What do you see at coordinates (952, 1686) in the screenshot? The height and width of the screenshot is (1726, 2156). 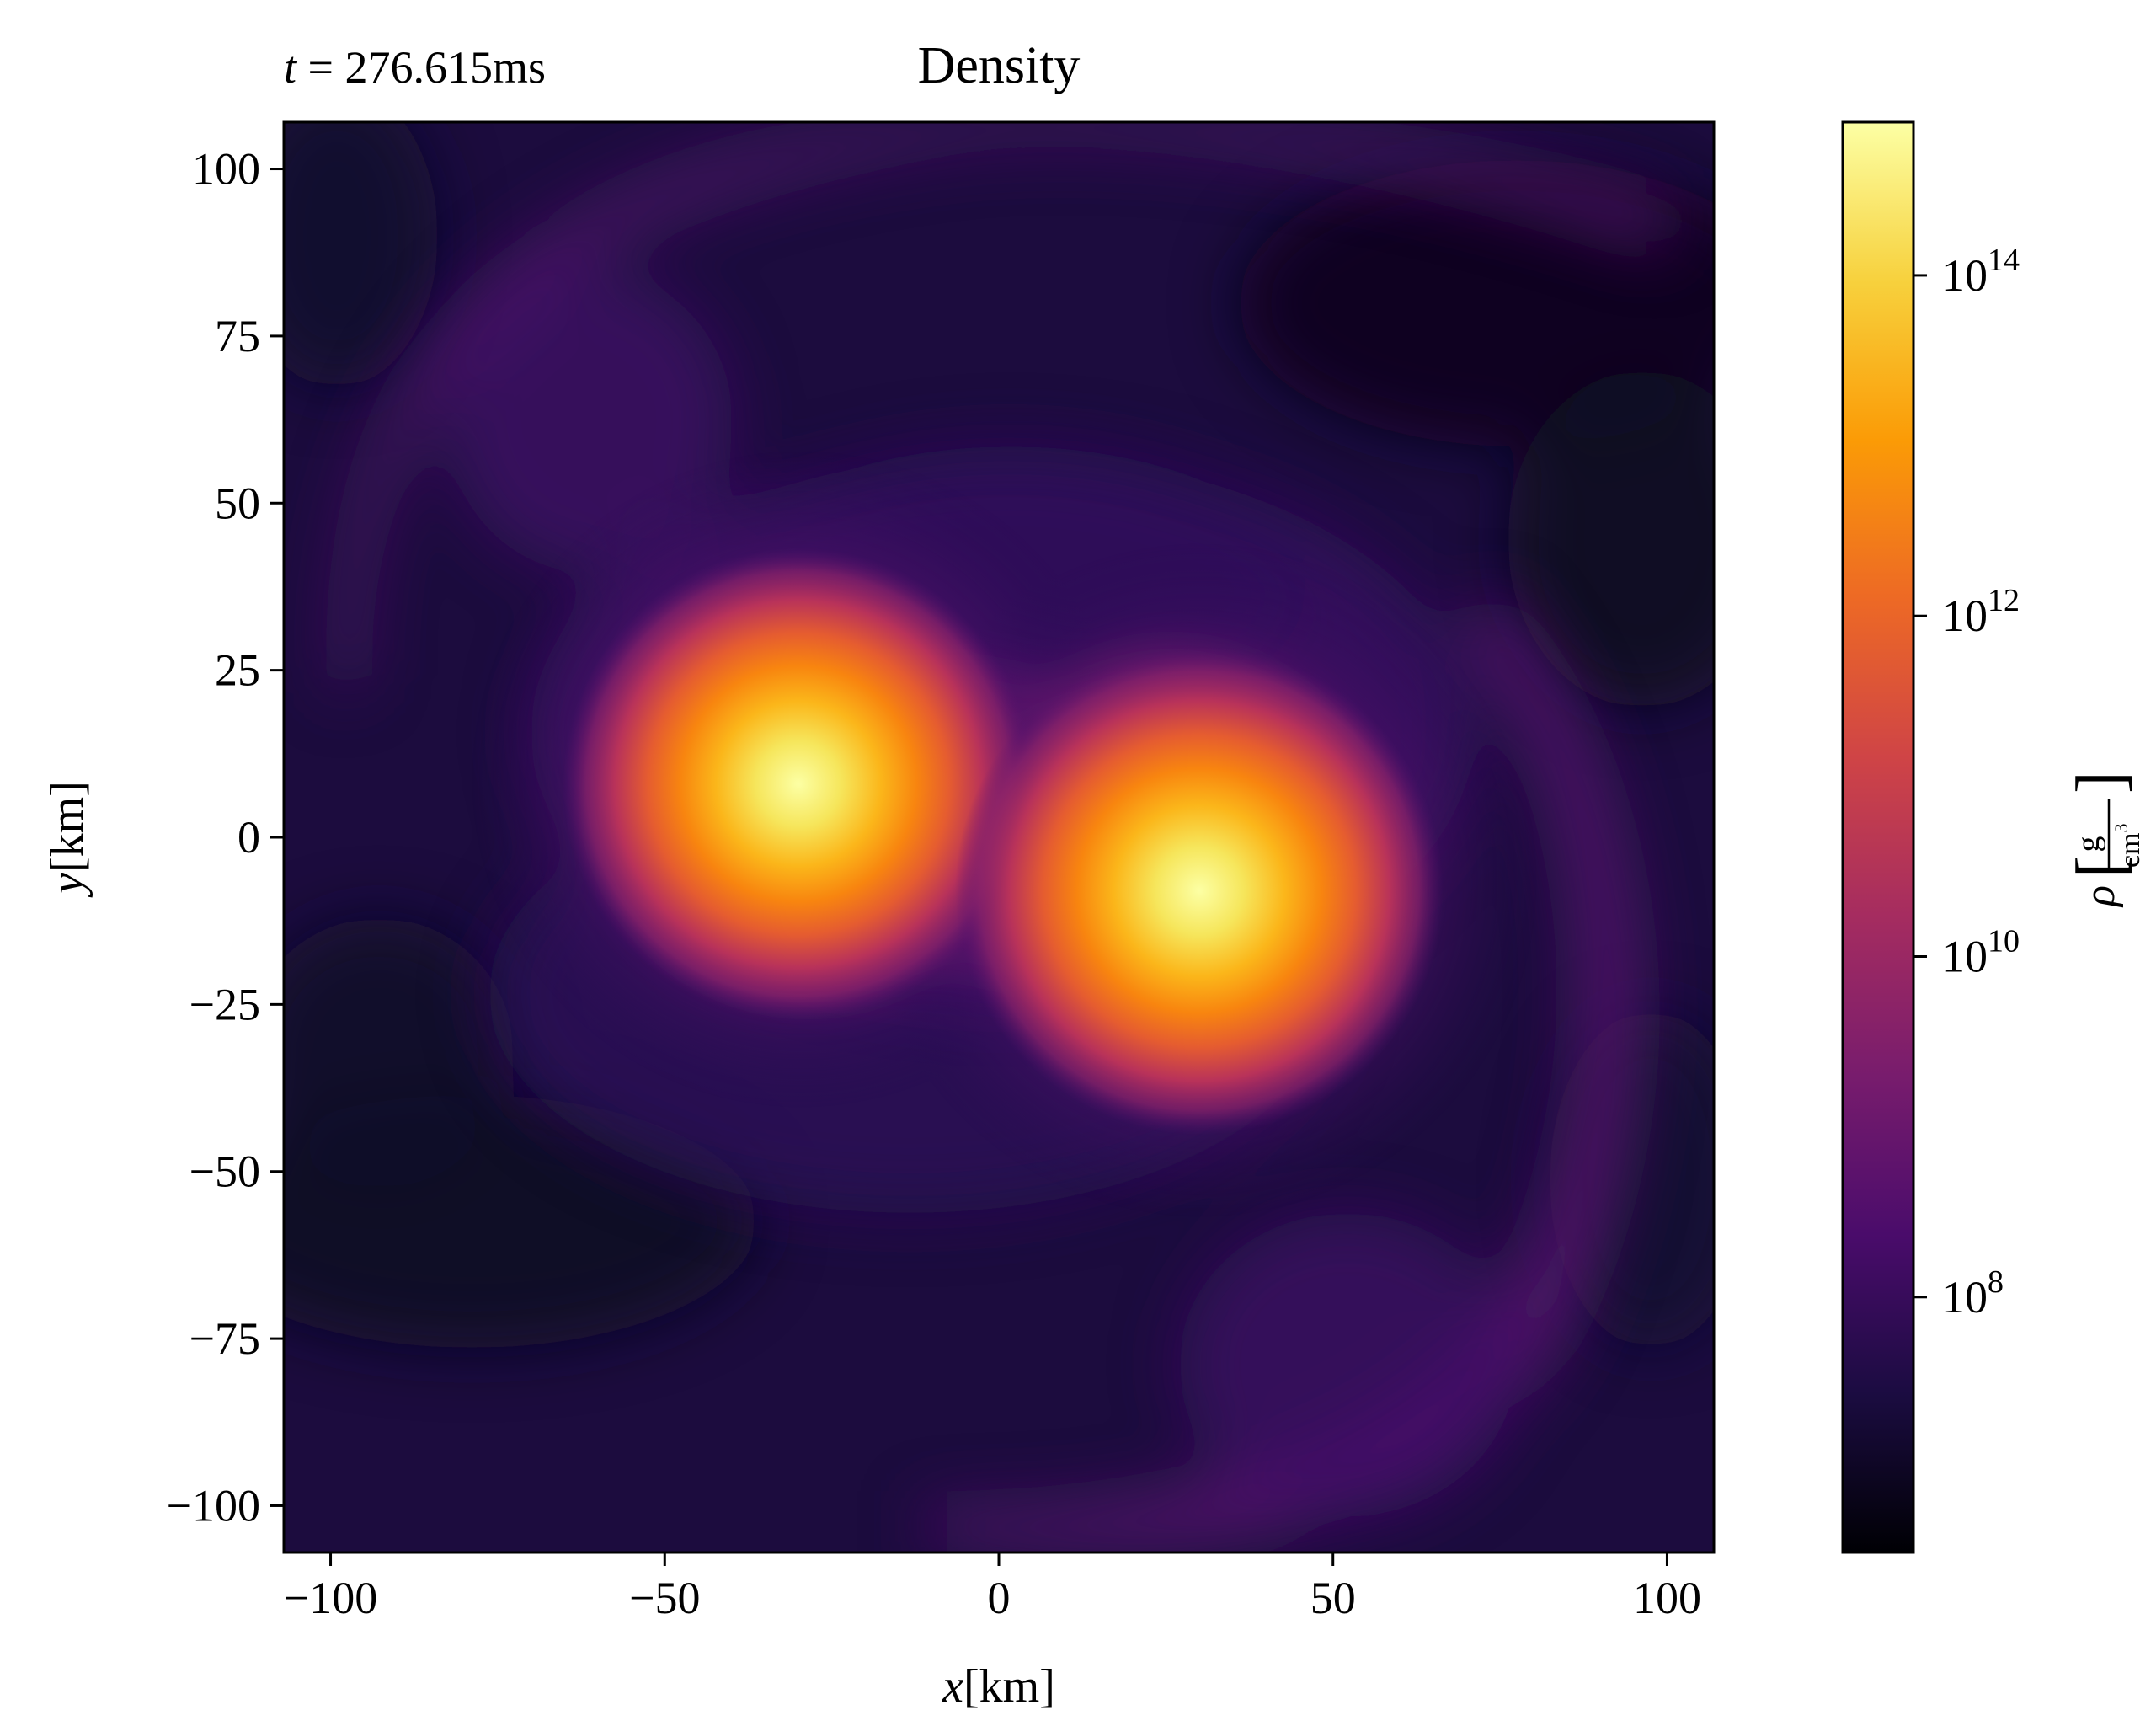 I see `x-axis-label-var: x` at bounding box center [952, 1686].